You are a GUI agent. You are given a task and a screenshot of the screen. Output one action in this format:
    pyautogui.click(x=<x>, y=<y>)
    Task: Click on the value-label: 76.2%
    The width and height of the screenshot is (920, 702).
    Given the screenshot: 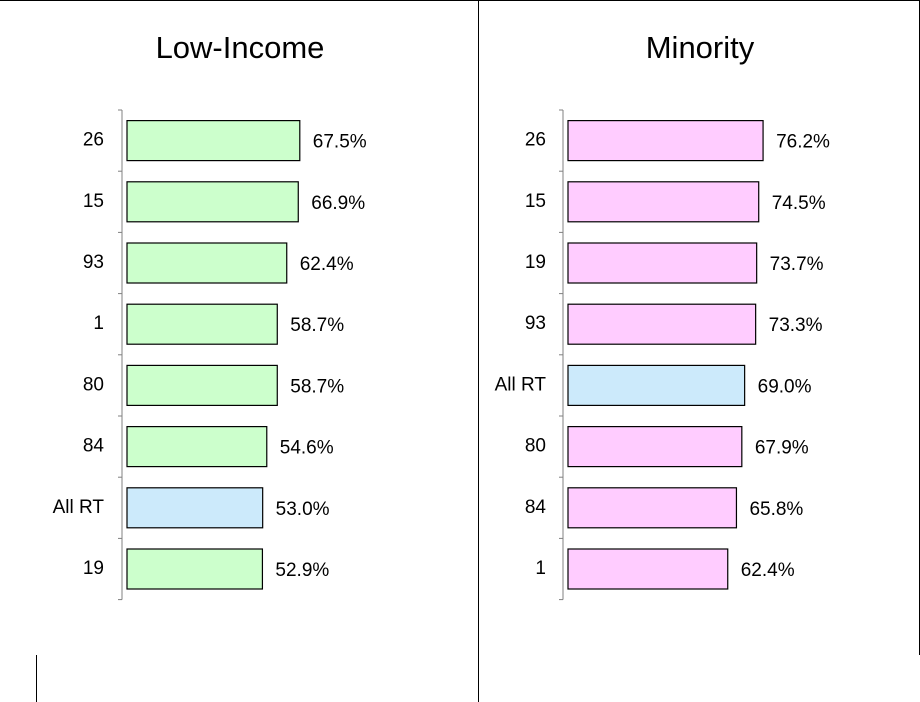 What is the action you would take?
    pyautogui.click(x=803, y=142)
    